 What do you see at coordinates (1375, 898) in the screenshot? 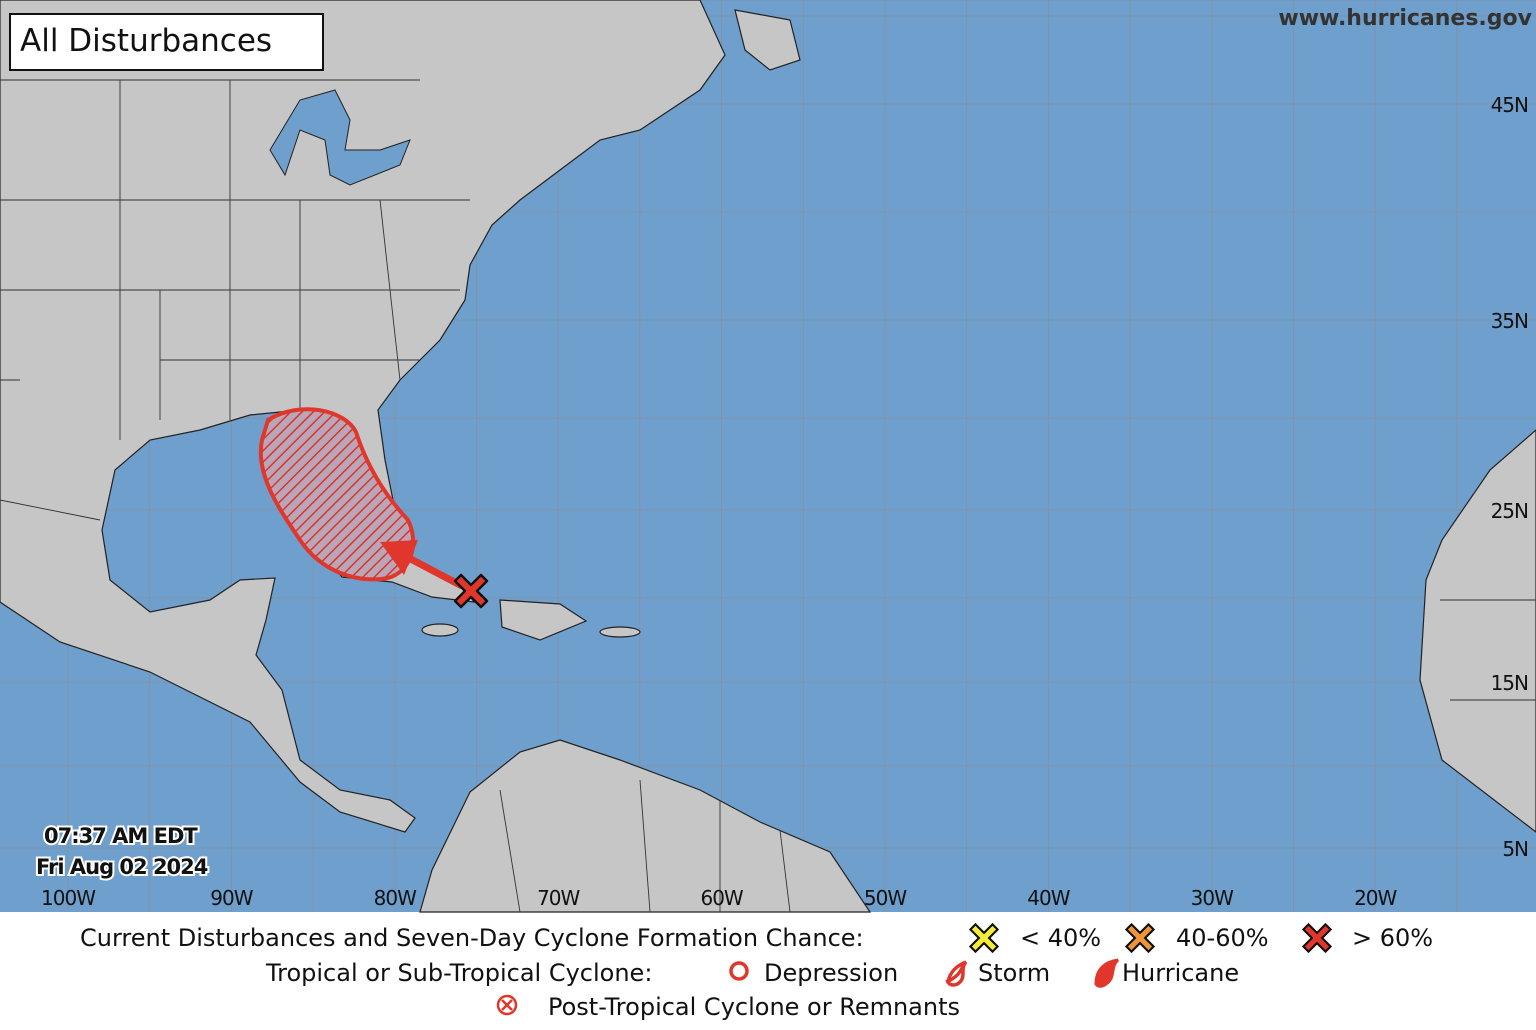
I see `longitude-label: 20W` at bounding box center [1375, 898].